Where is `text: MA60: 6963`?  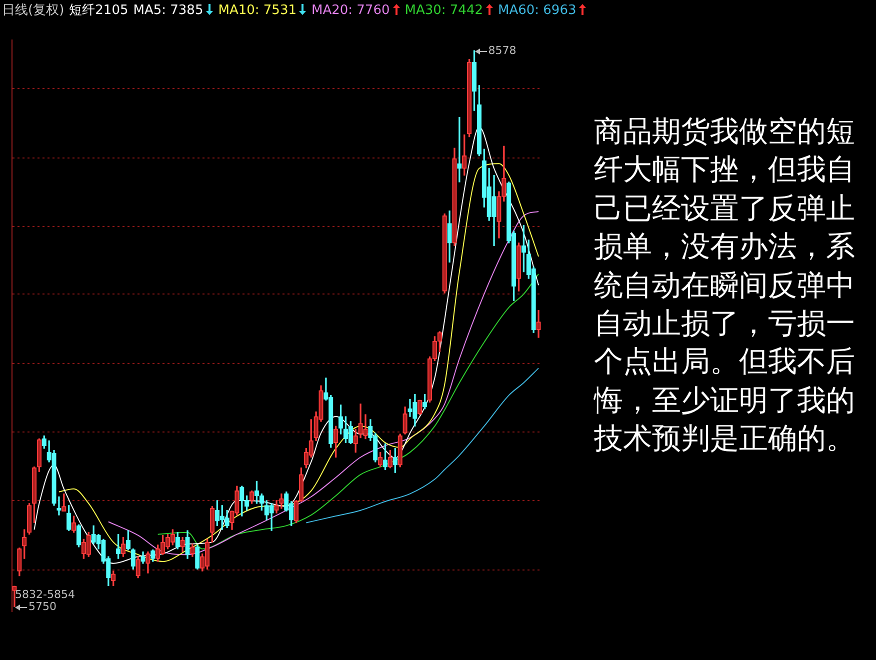
text: MA60: 6963 is located at coordinates (537, 10).